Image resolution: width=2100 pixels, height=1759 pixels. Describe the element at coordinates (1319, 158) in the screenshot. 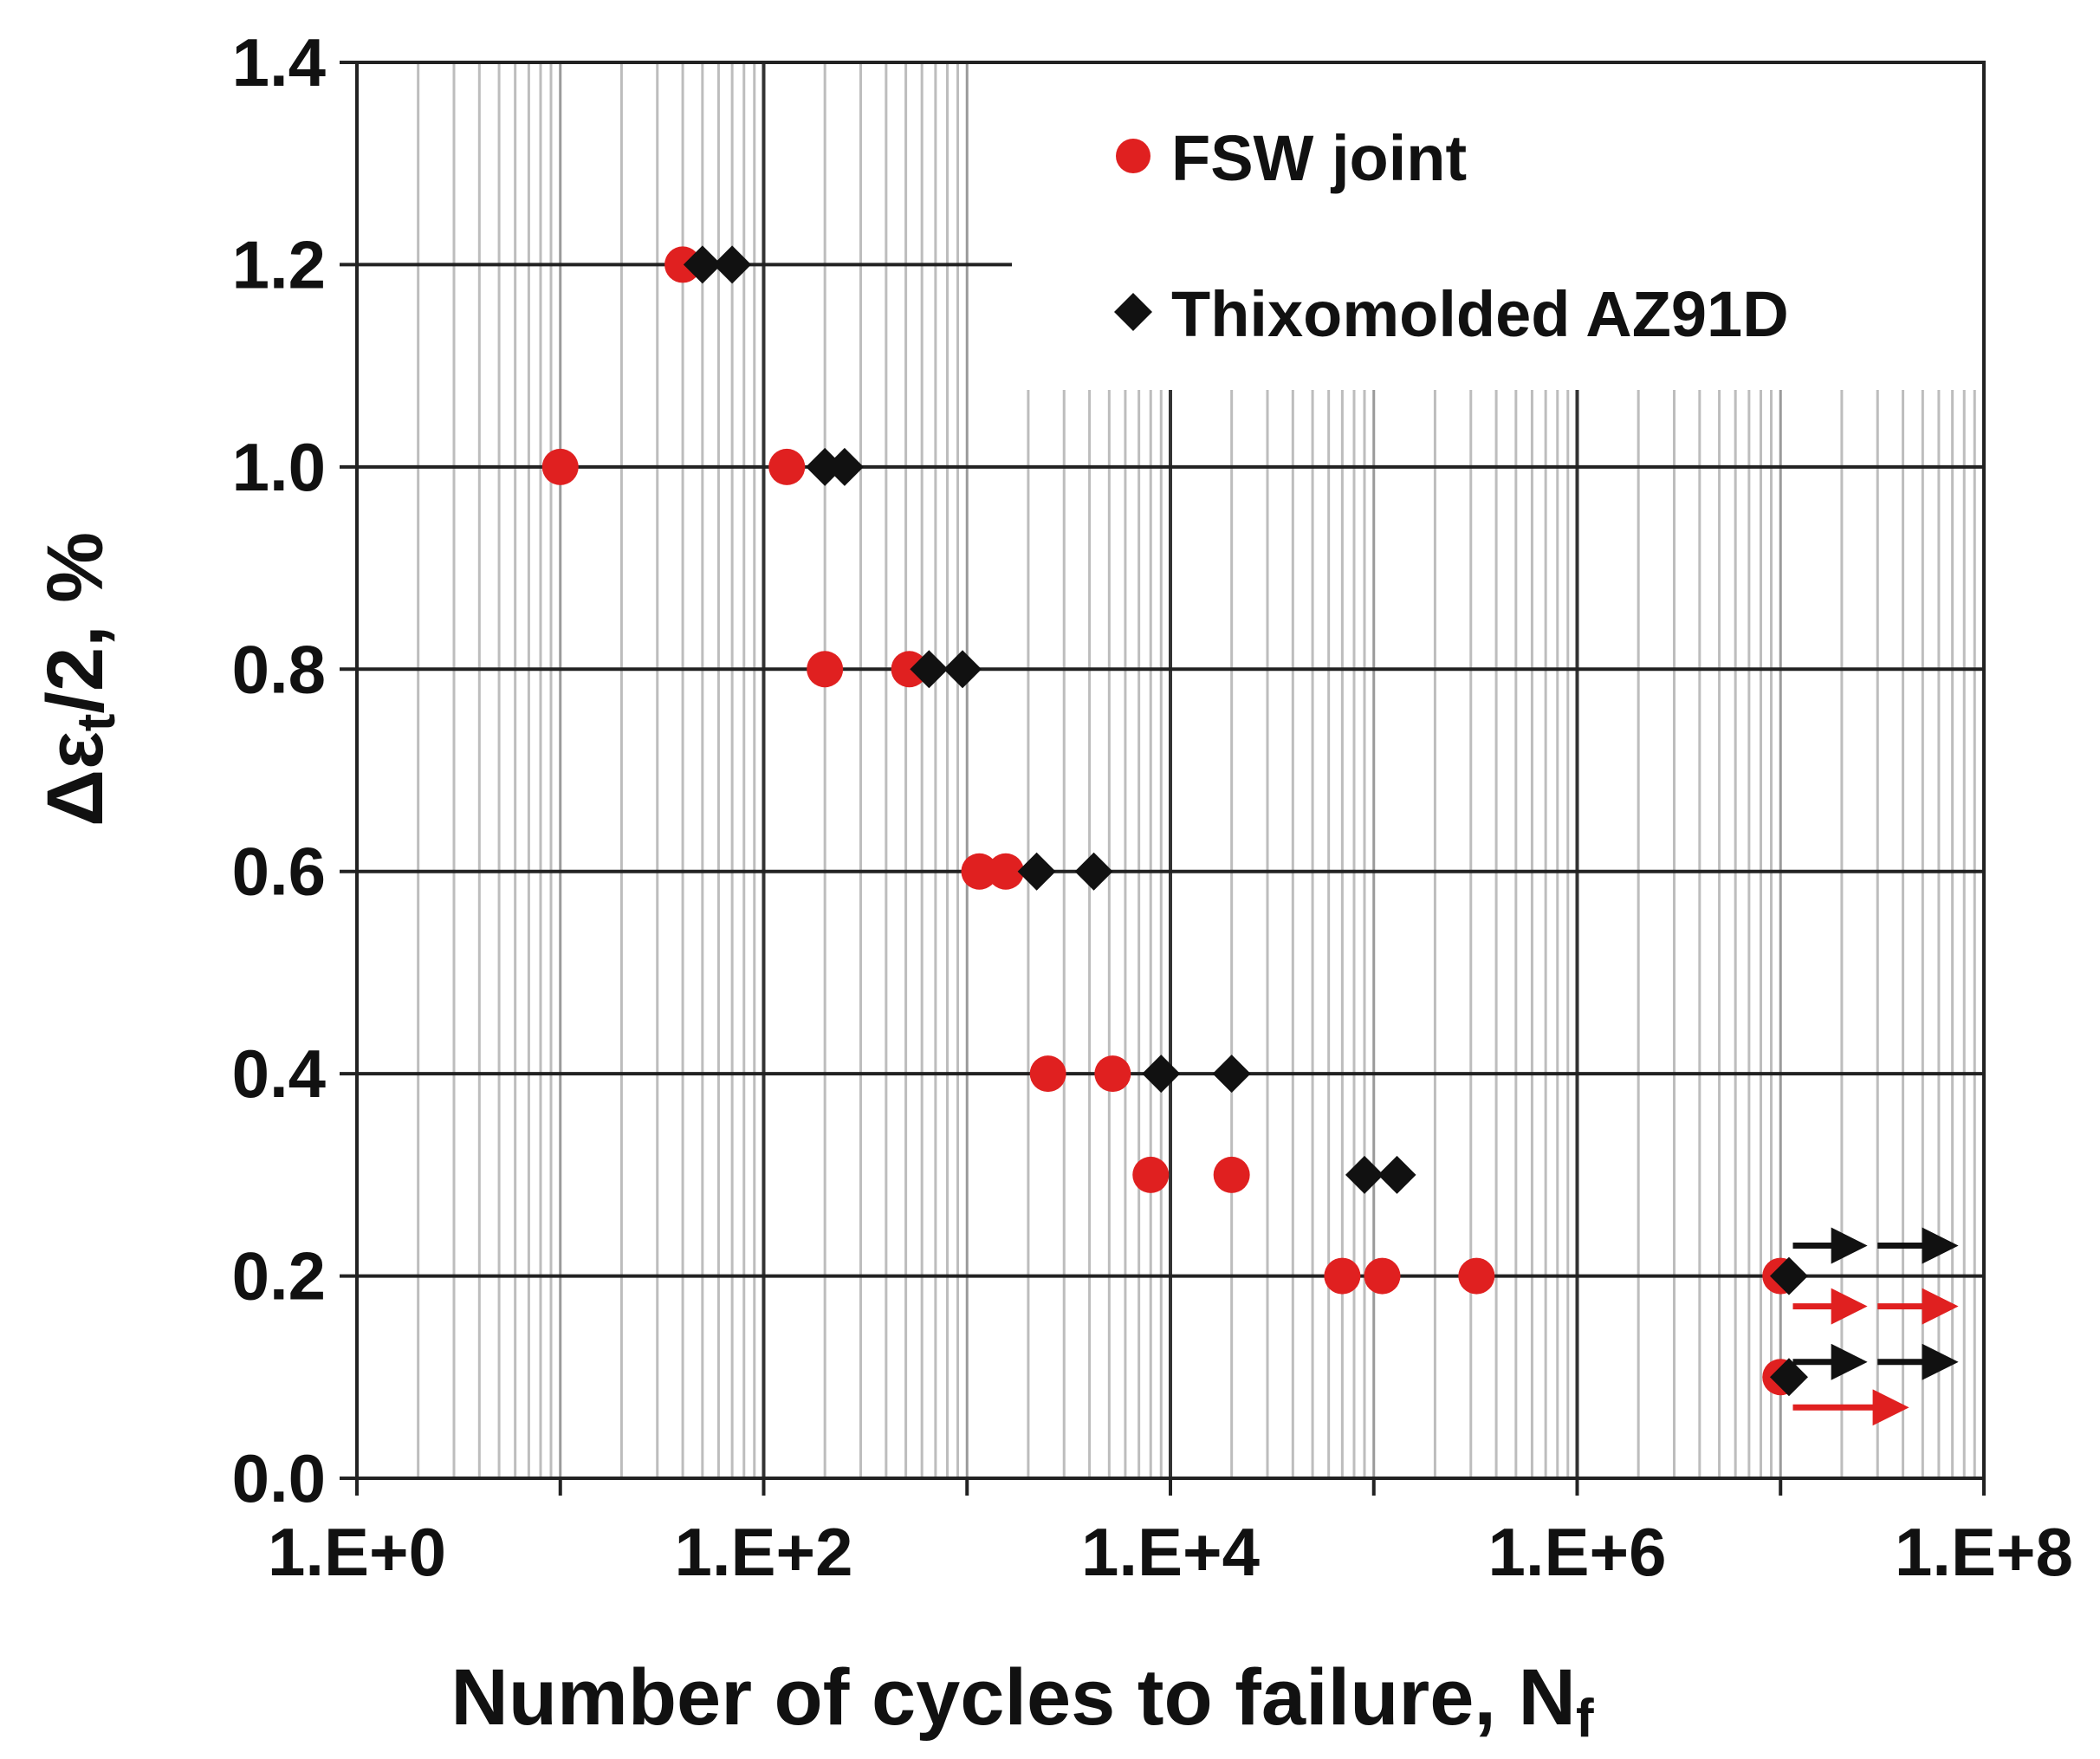

I see `legend-fsw-label: FSW joint` at that location.